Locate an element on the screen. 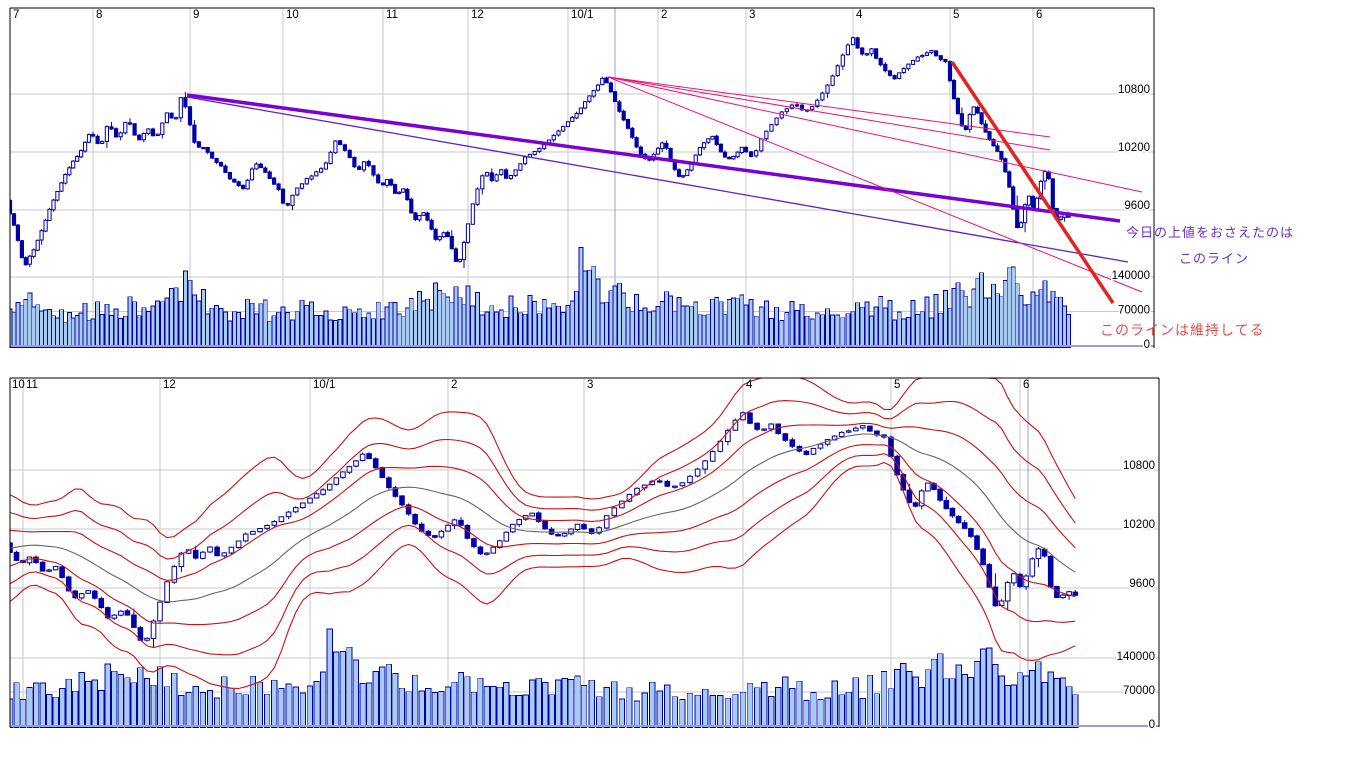  resistance-line-thick is located at coordinates (653, 158).